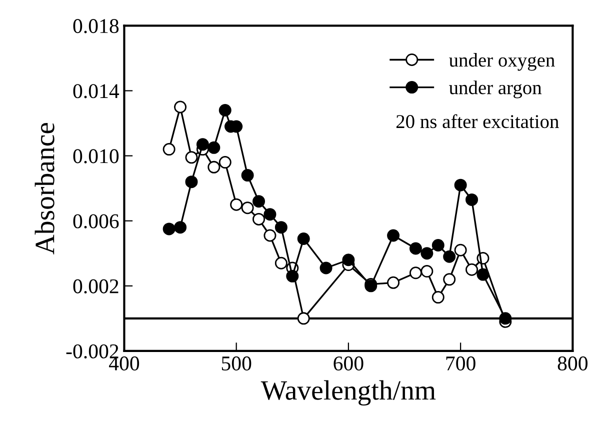 This screenshot has width=606, height=428. Describe the element at coordinates (349, 363) in the screenshot. I see `x-tick-label: 600` at that location.